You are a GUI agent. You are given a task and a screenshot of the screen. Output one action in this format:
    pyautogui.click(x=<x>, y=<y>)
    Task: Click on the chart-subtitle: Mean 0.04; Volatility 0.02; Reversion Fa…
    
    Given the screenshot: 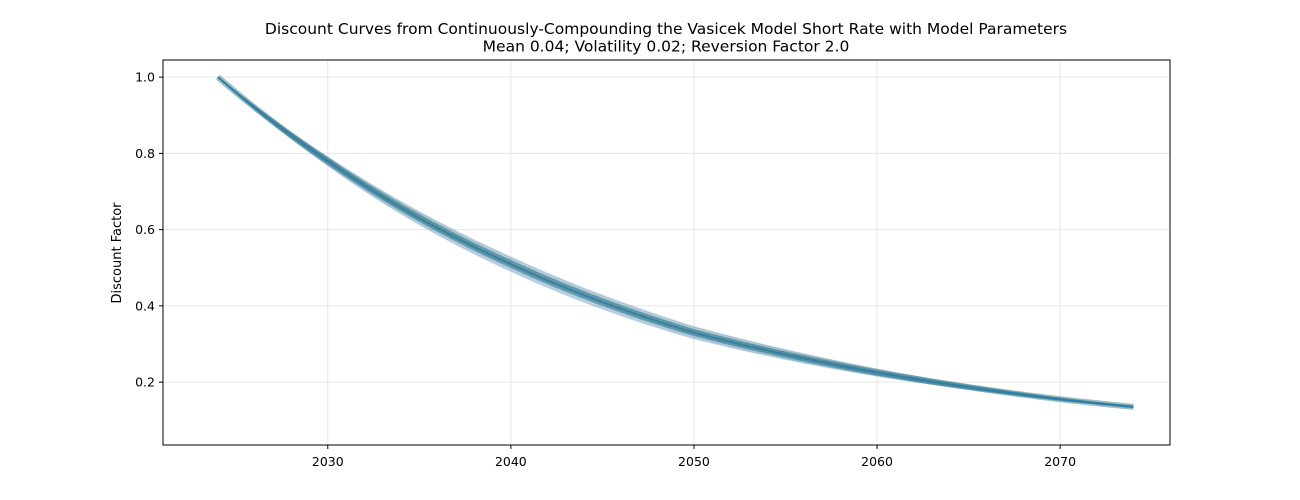 What is the action you would take?
    pyautogui.click(x=666, y=47)
    